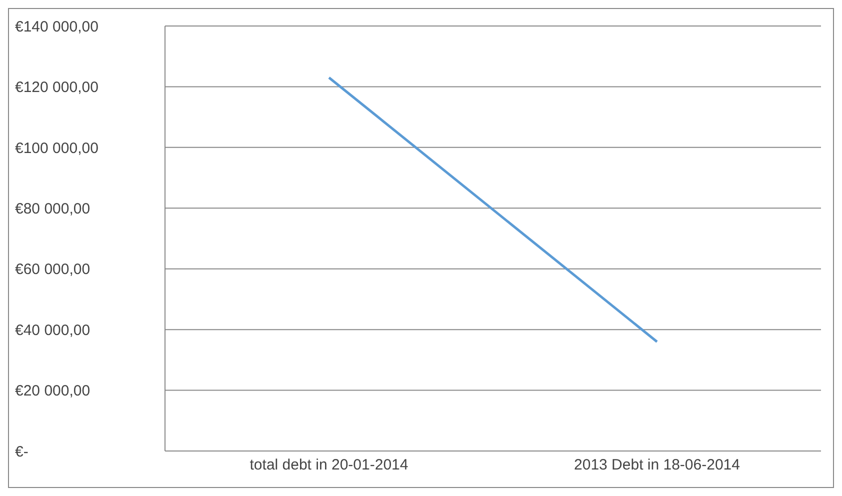  What do you see at coordinates (56, 87) in the screenshot?
I see `y-tick-label: €120 000,00` at bounding box center [56, 87].